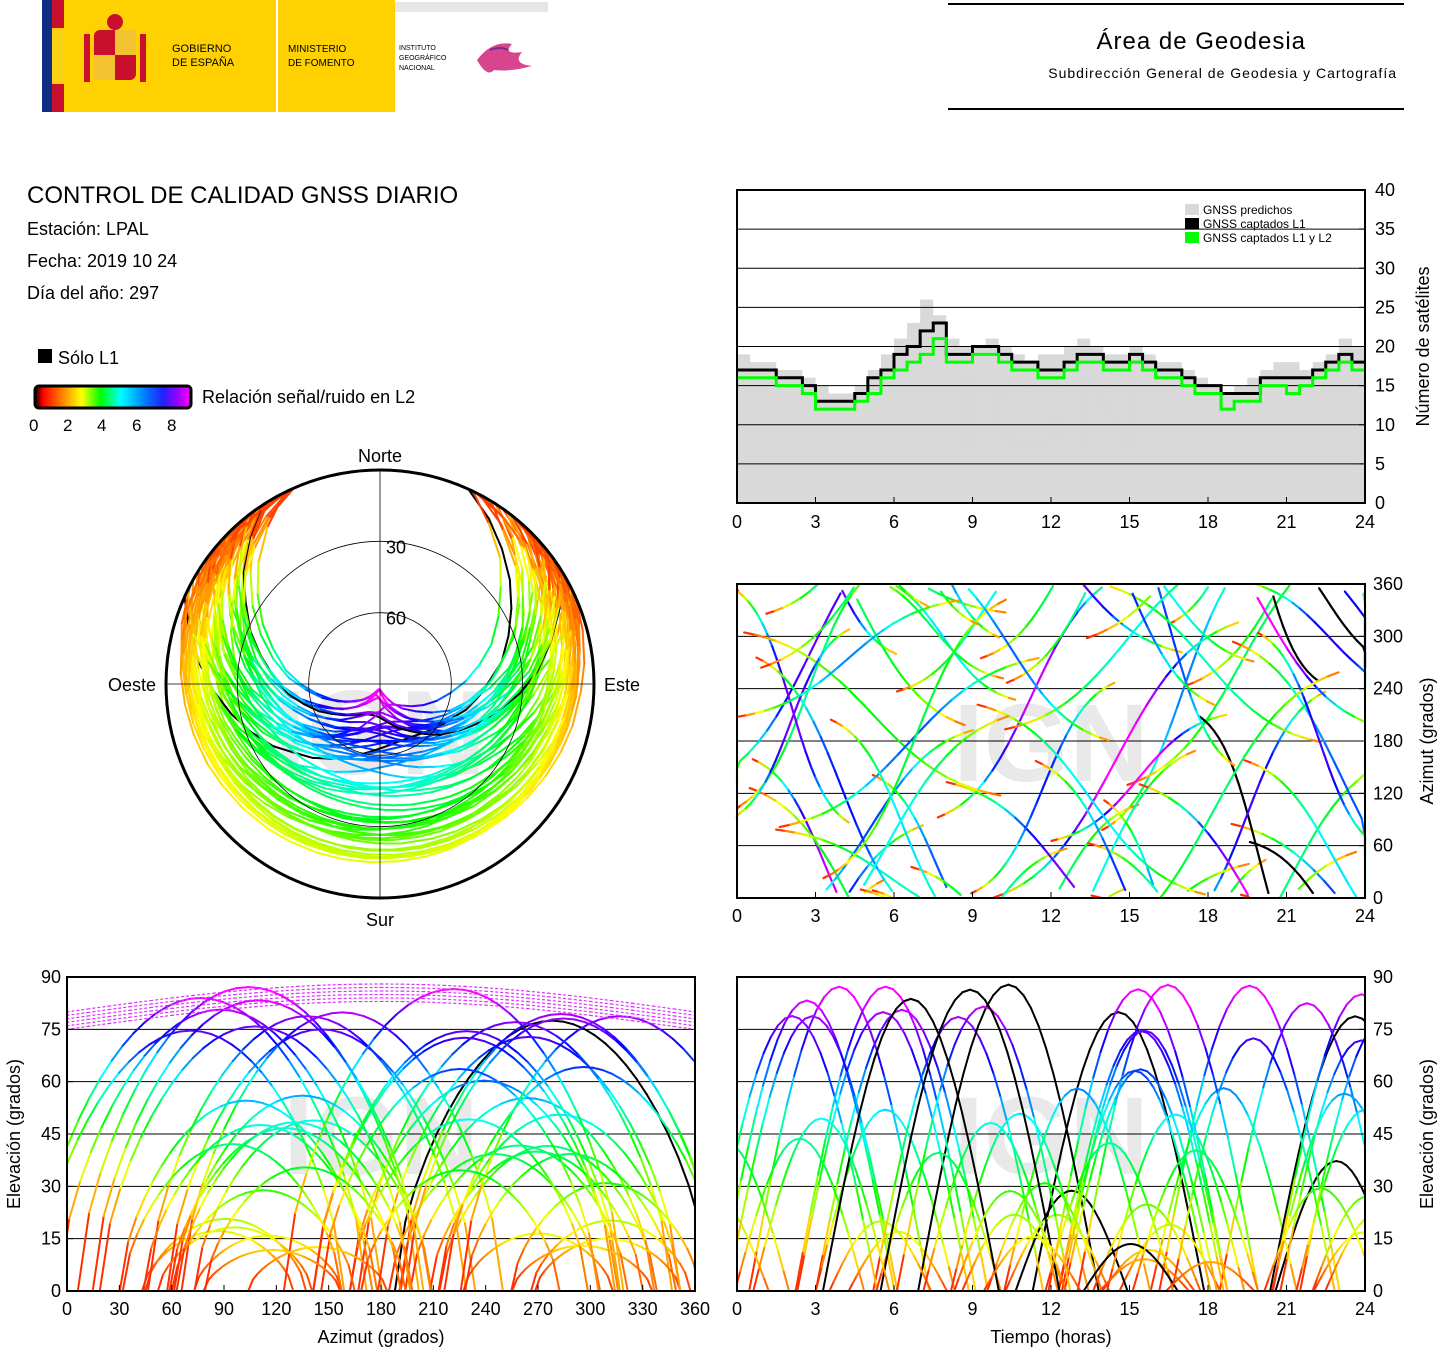 This screenshot has height=1350, width=1445. Describe the element at coordinates (380, 684) in the screenshot. I see `horizon-circle` at that location.